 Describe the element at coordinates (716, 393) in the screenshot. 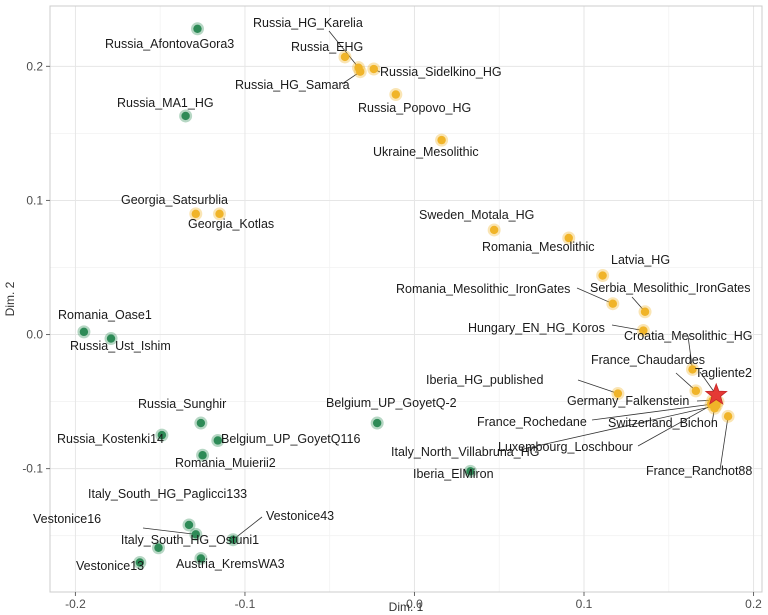

I see `point-star-tagliente2` at that location.